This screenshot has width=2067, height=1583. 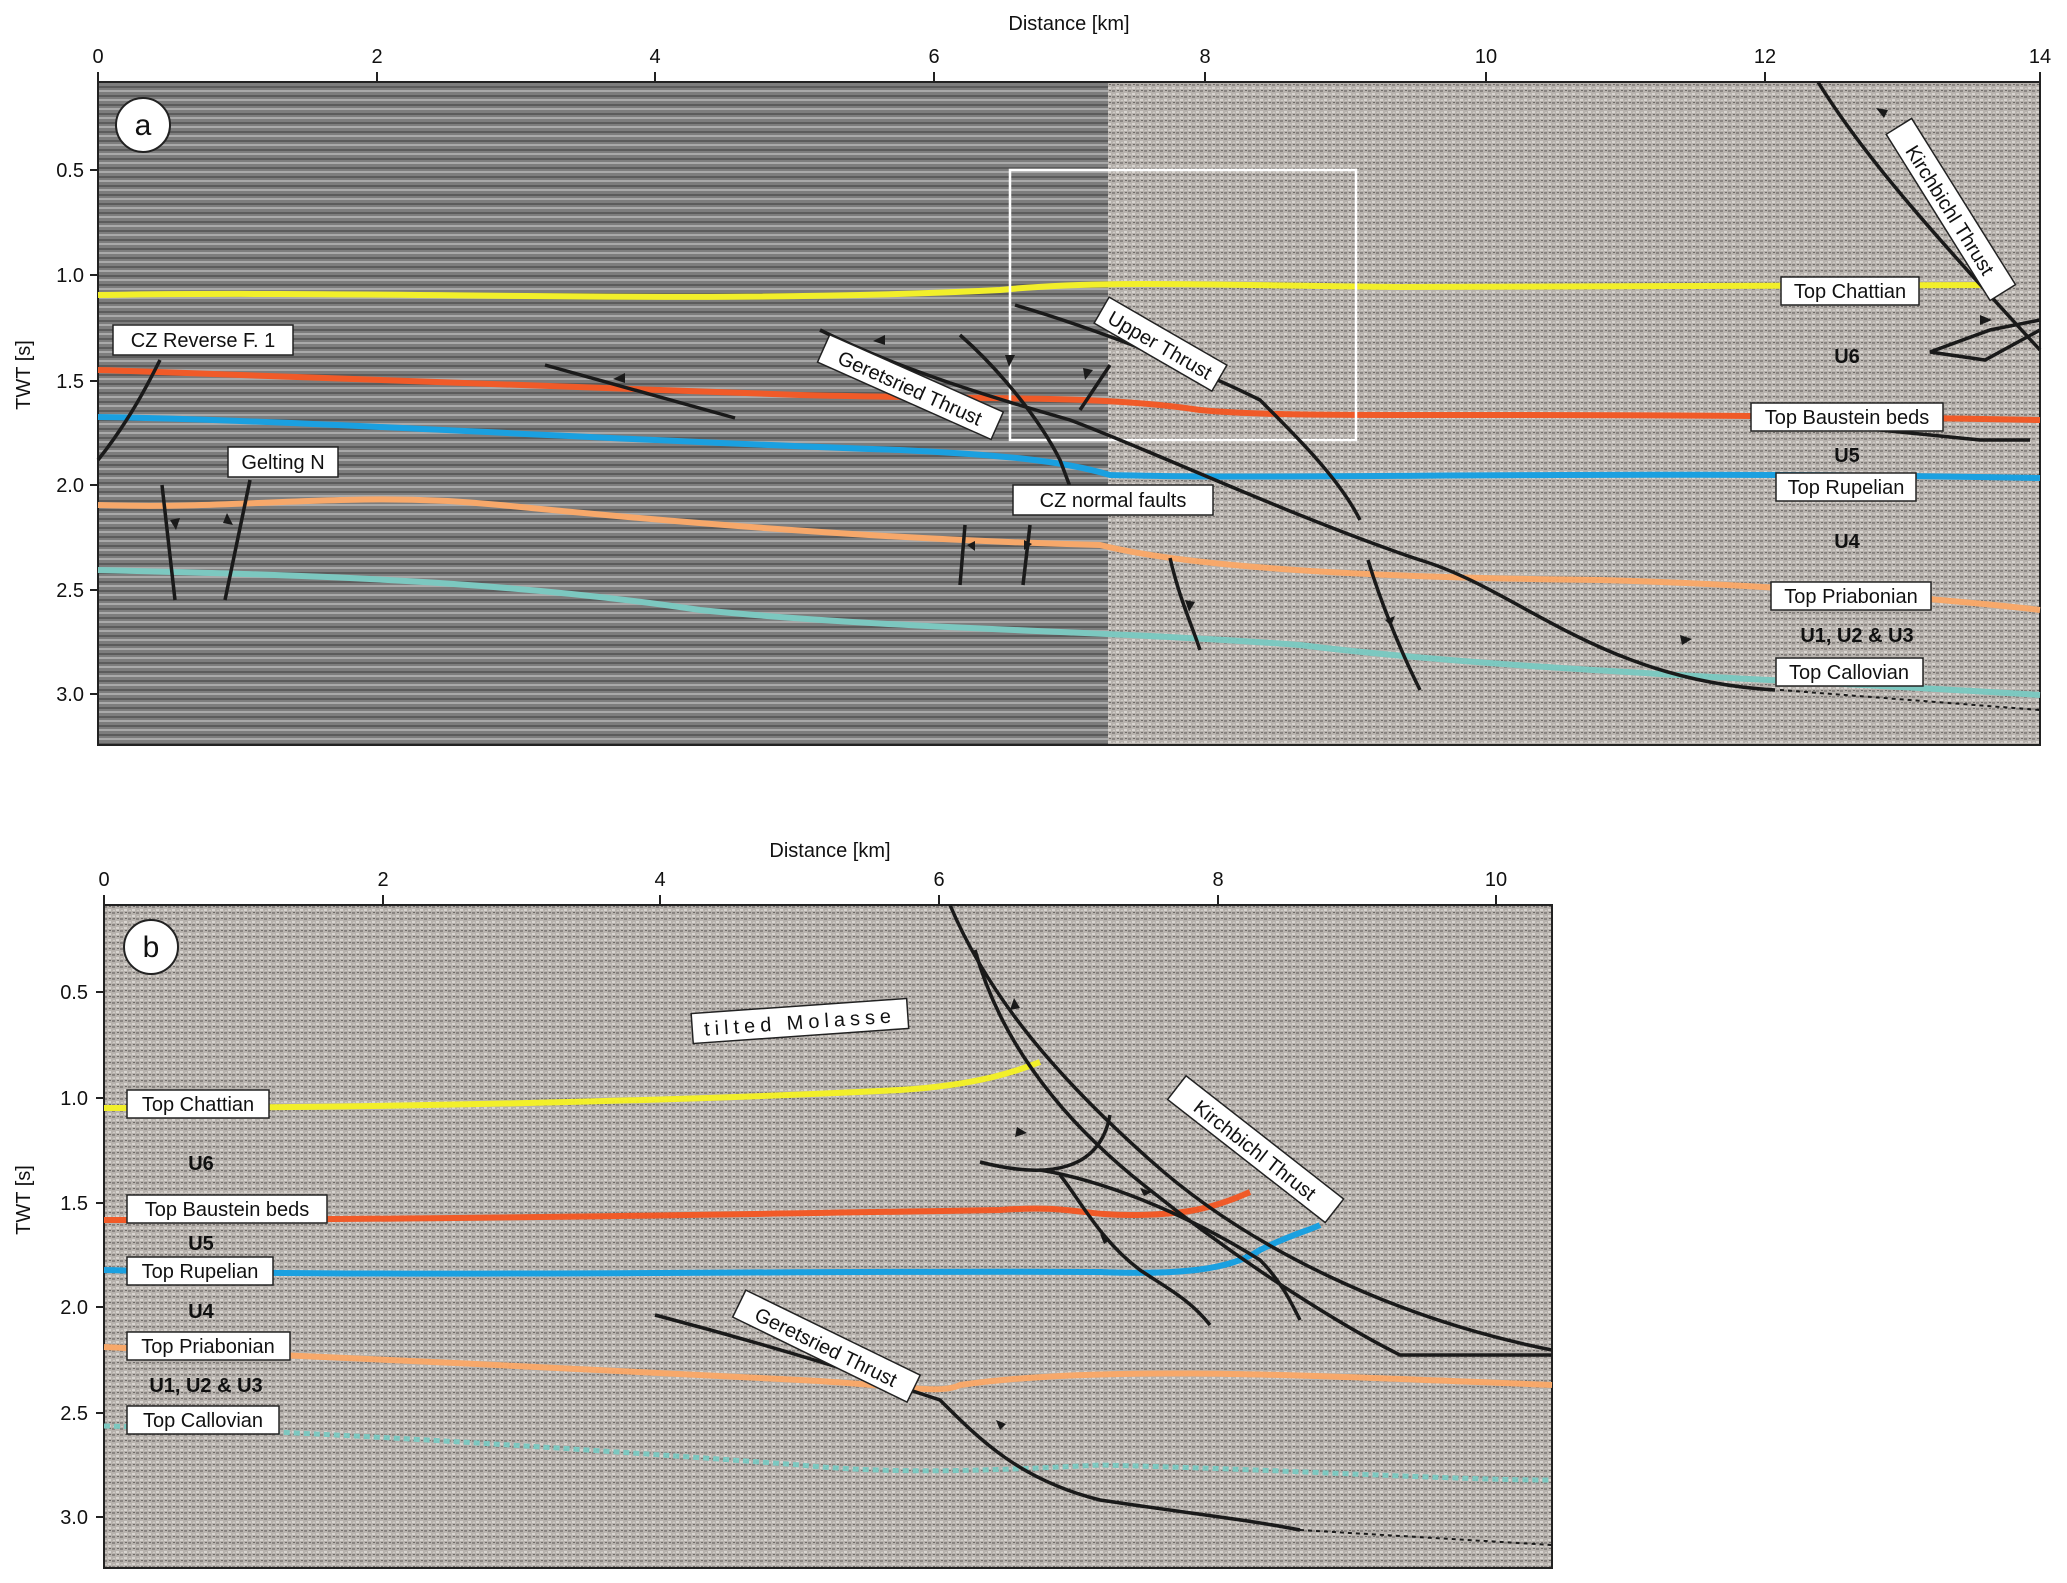 I want to click on svg-text: CZ normal faults, so click(x=1113, y=501).